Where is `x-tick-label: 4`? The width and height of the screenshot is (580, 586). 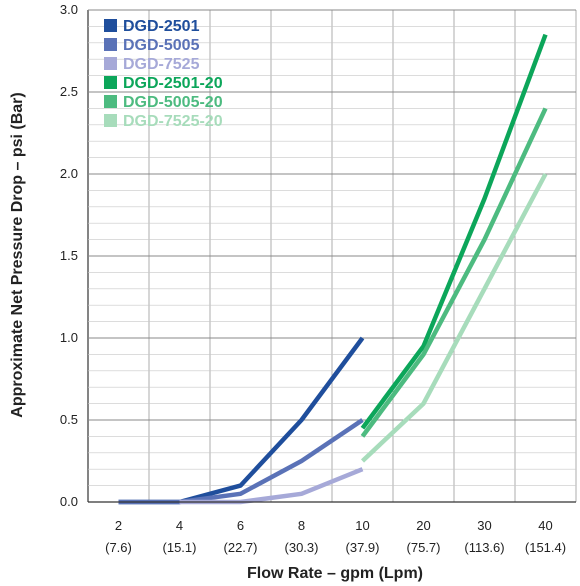 x-tick-label: 4 is located at coordinates (179, 525).